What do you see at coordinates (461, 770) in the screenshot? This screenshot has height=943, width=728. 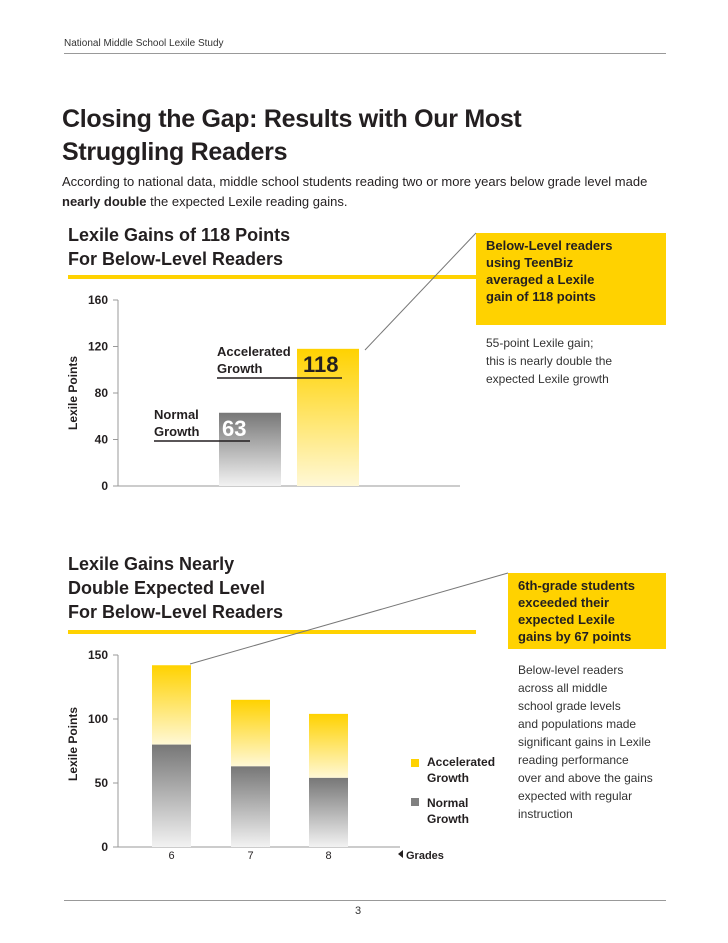 I see `legend-accelerated: Accelerated Growth` at bounding box center [461, 770].